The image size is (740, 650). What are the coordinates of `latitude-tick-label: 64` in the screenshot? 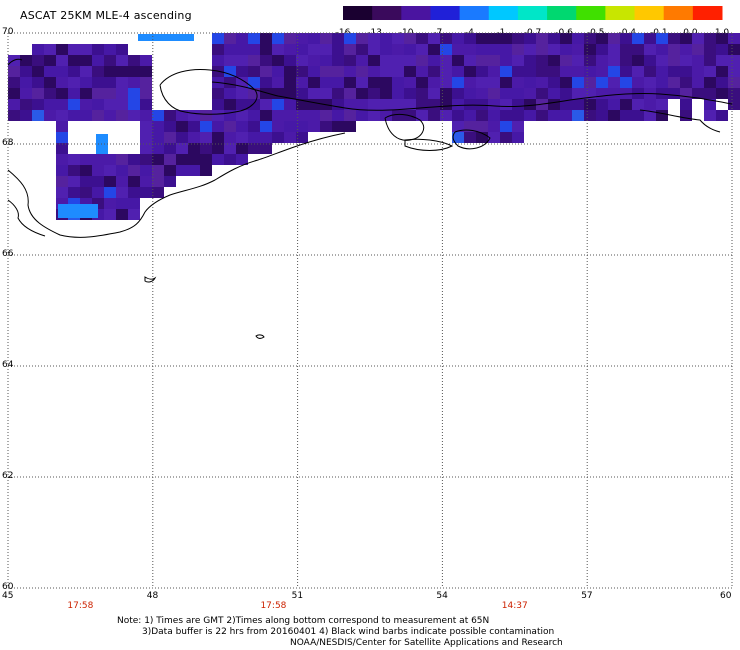 It's located at (8, 365).